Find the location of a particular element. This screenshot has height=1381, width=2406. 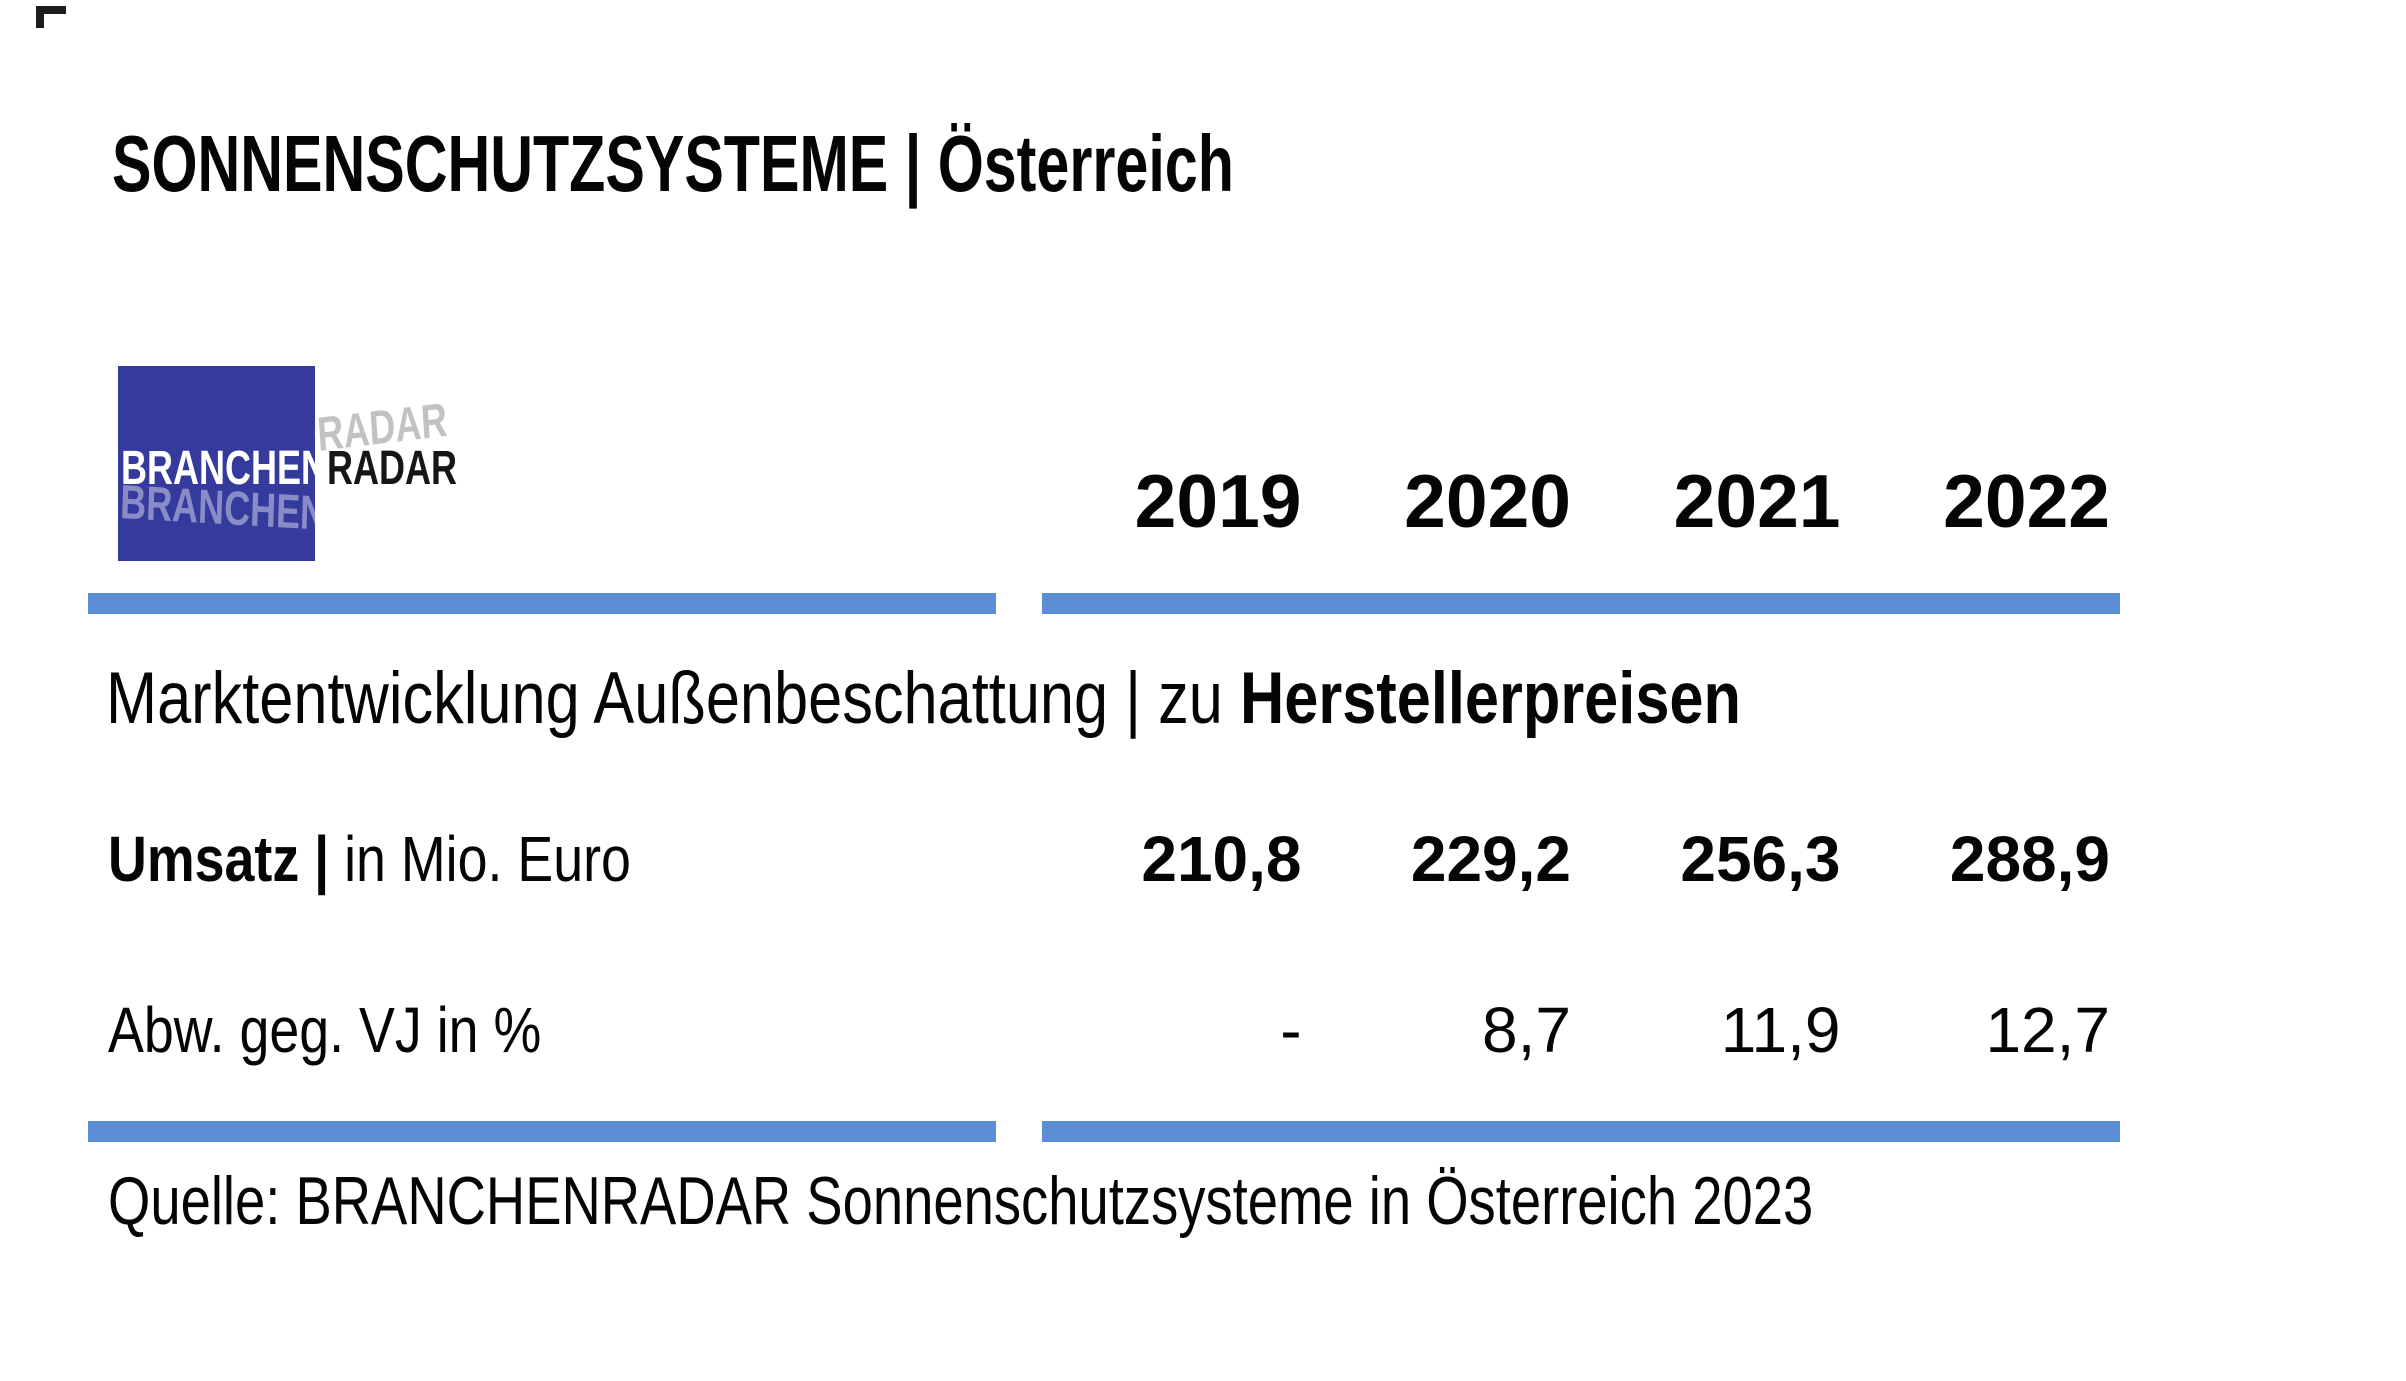

logo-text-branchen: BRANCHEN is located at coordinates (224, 468).